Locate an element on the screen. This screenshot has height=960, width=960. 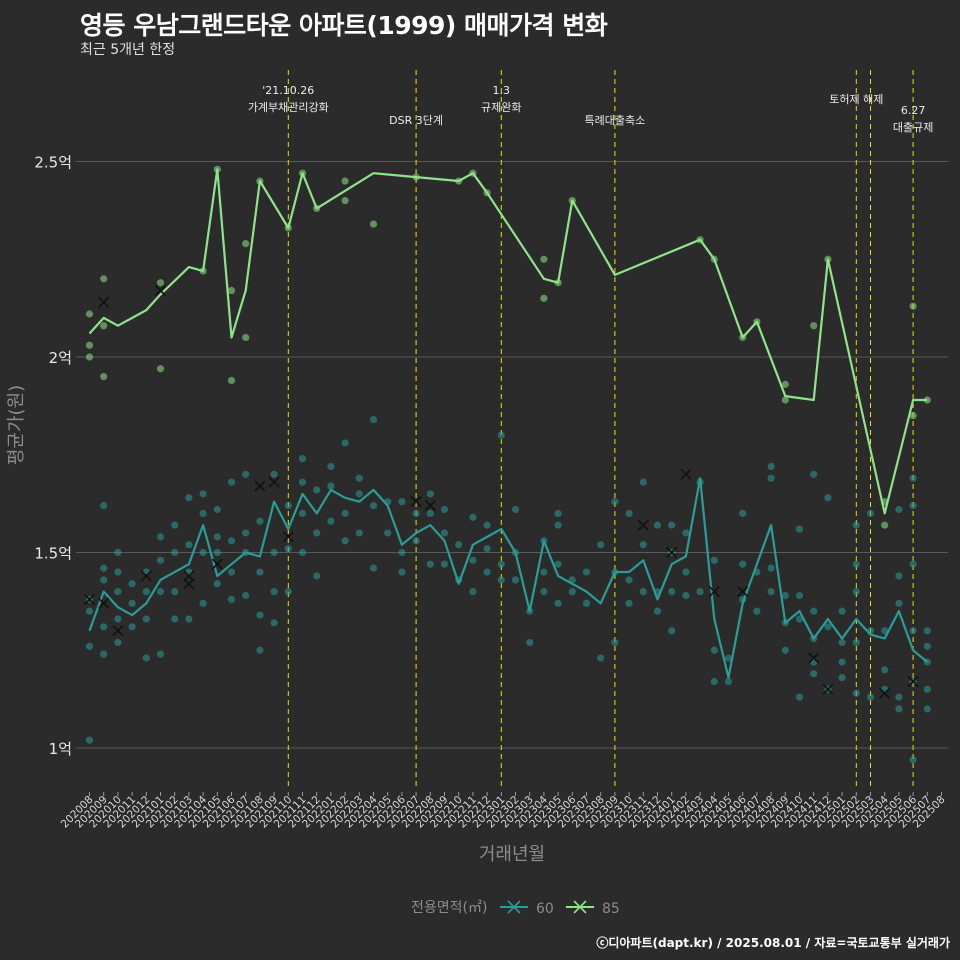
event-label: 1.3 is located at coordinates (502, 90).